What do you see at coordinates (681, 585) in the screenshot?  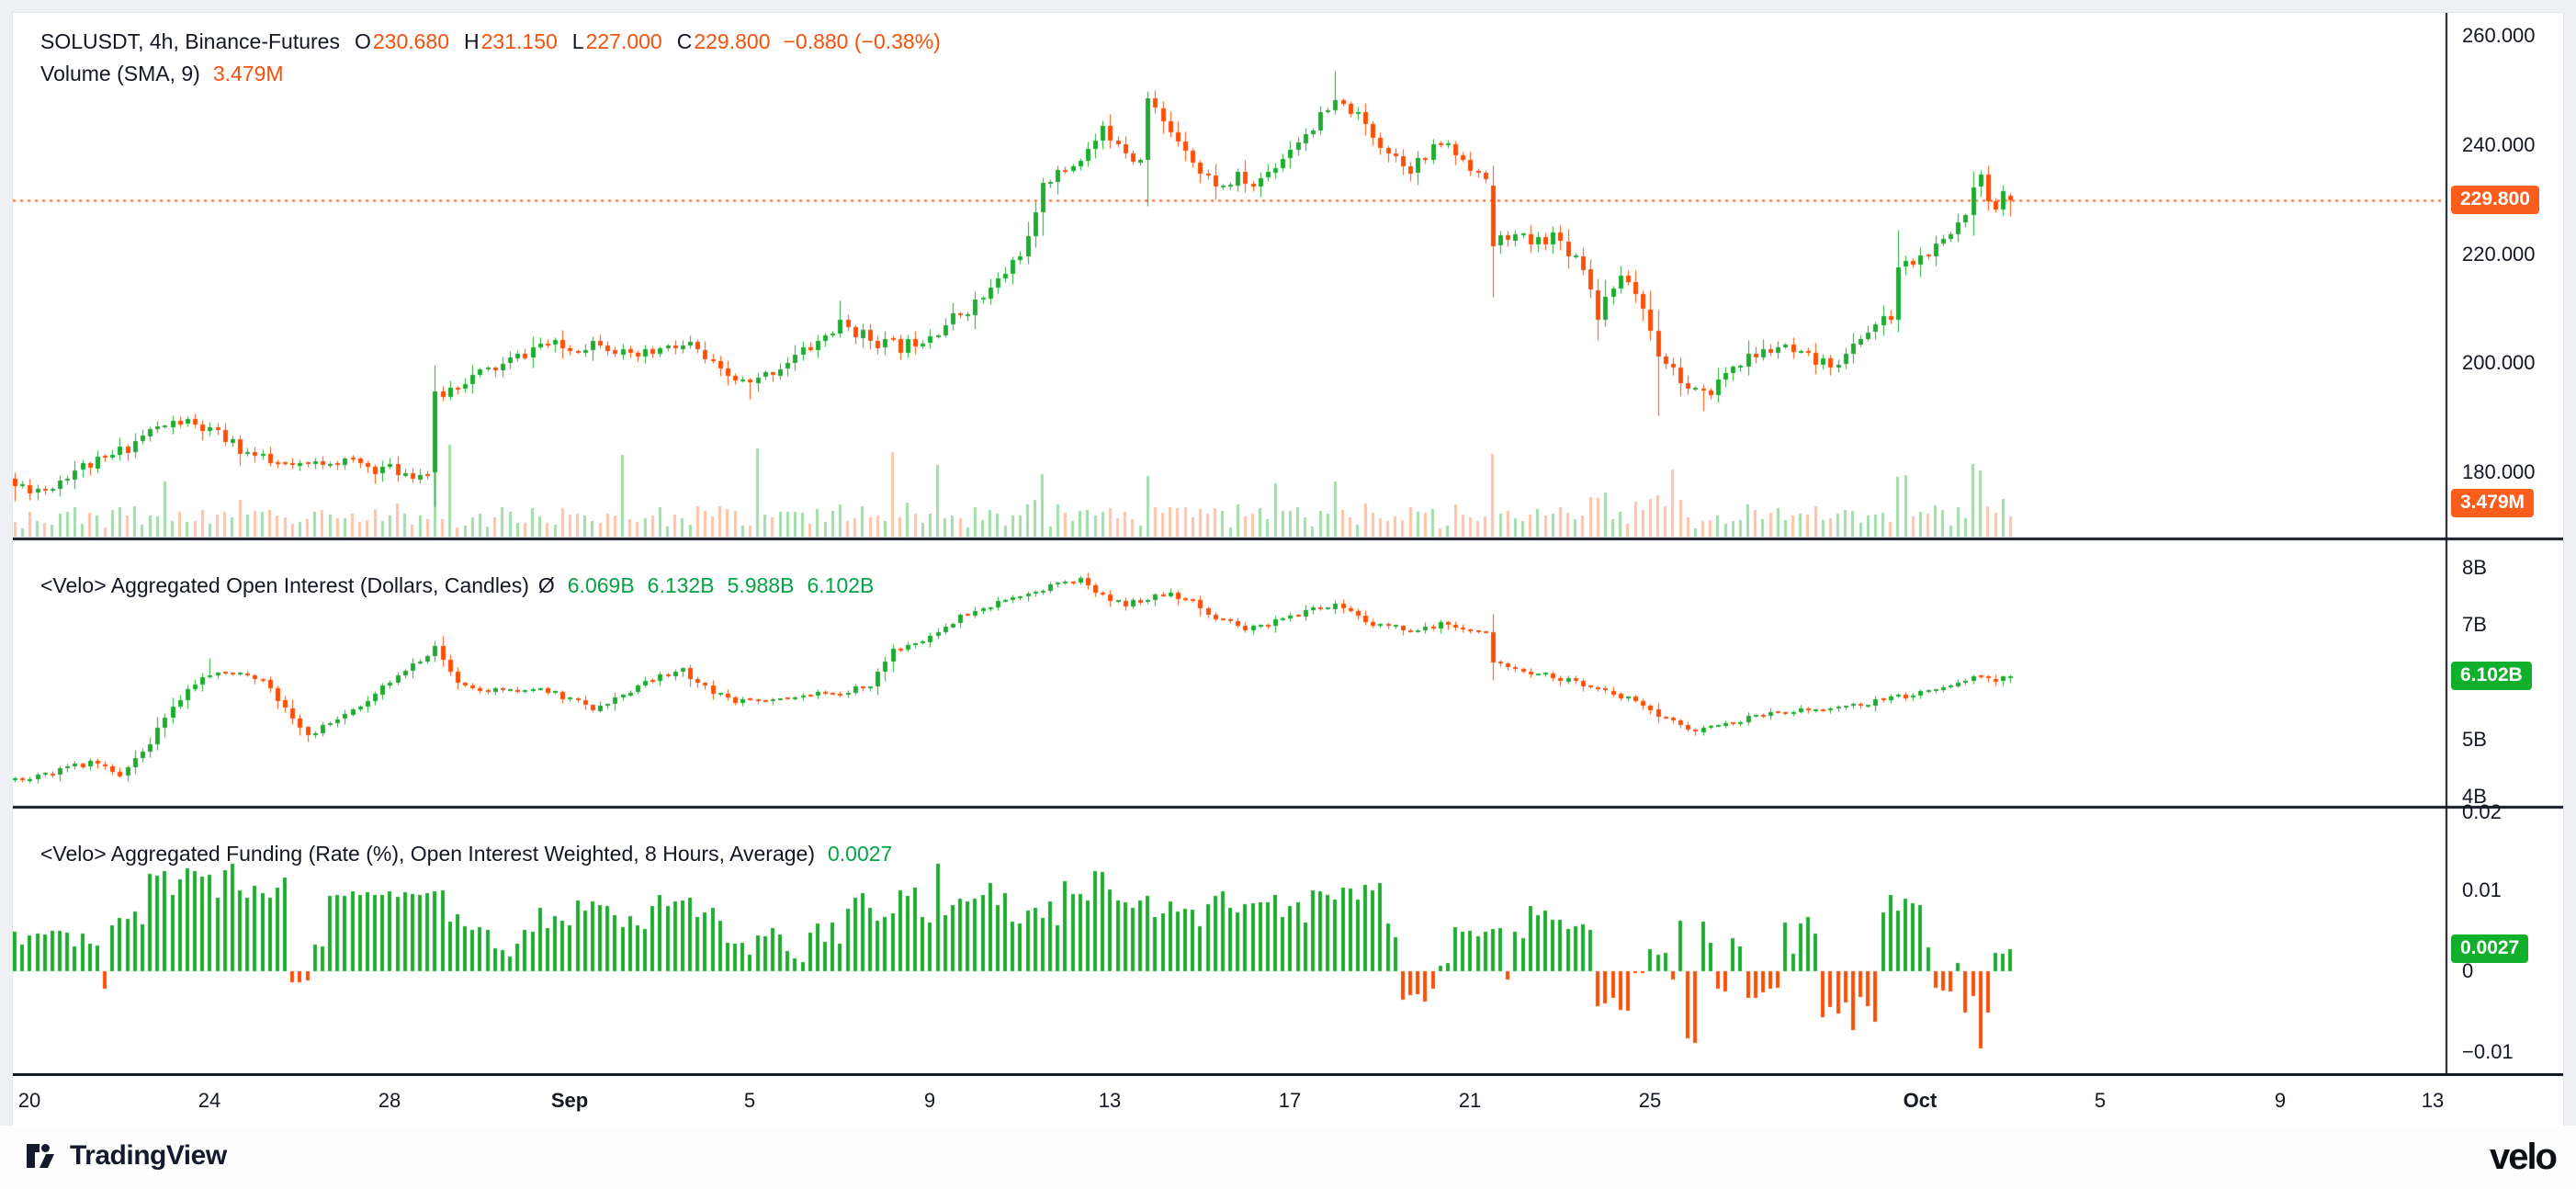 I see `oi-high-value: 6.132B` at bounding box center [681, 585].